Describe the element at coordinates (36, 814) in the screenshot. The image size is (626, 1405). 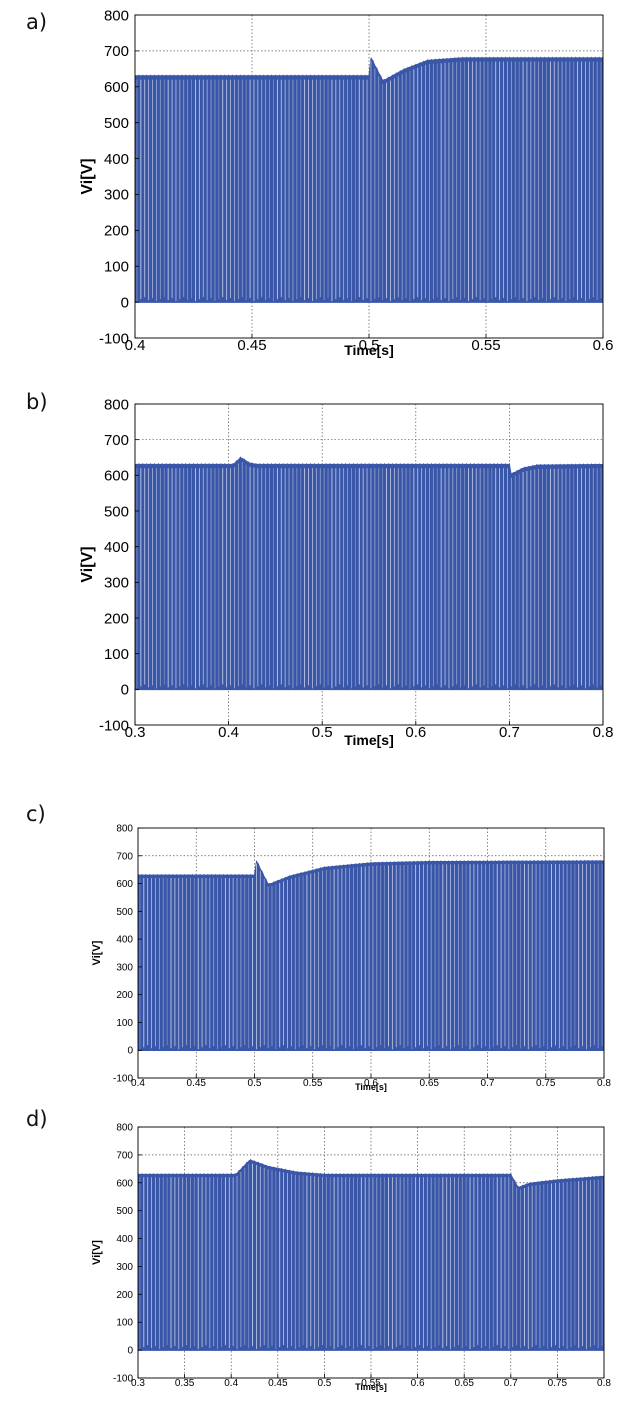
I see `panel-label: c)` at that location.